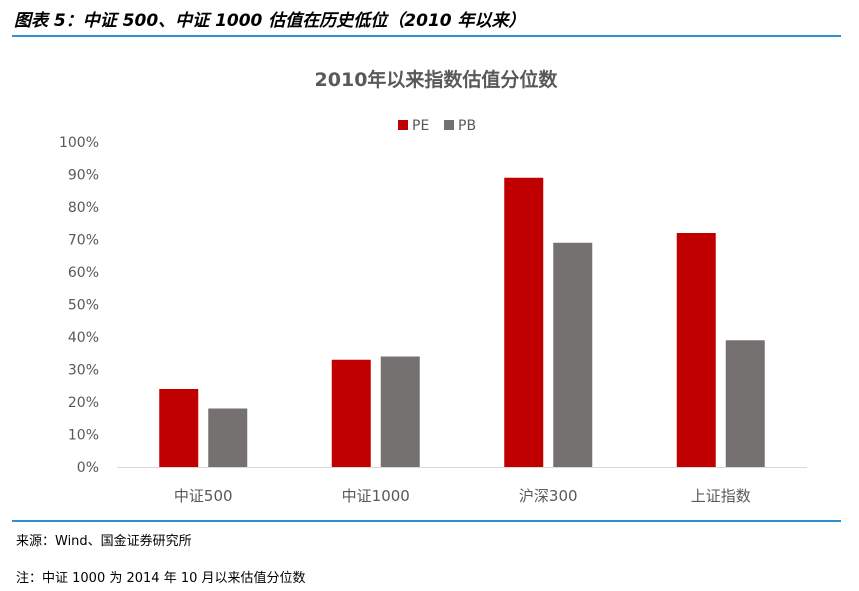  What do you see at coordinates (376, 496) in the screenshot?
I see `x-category-label: 中证1000` at bounding box center [376, 496].